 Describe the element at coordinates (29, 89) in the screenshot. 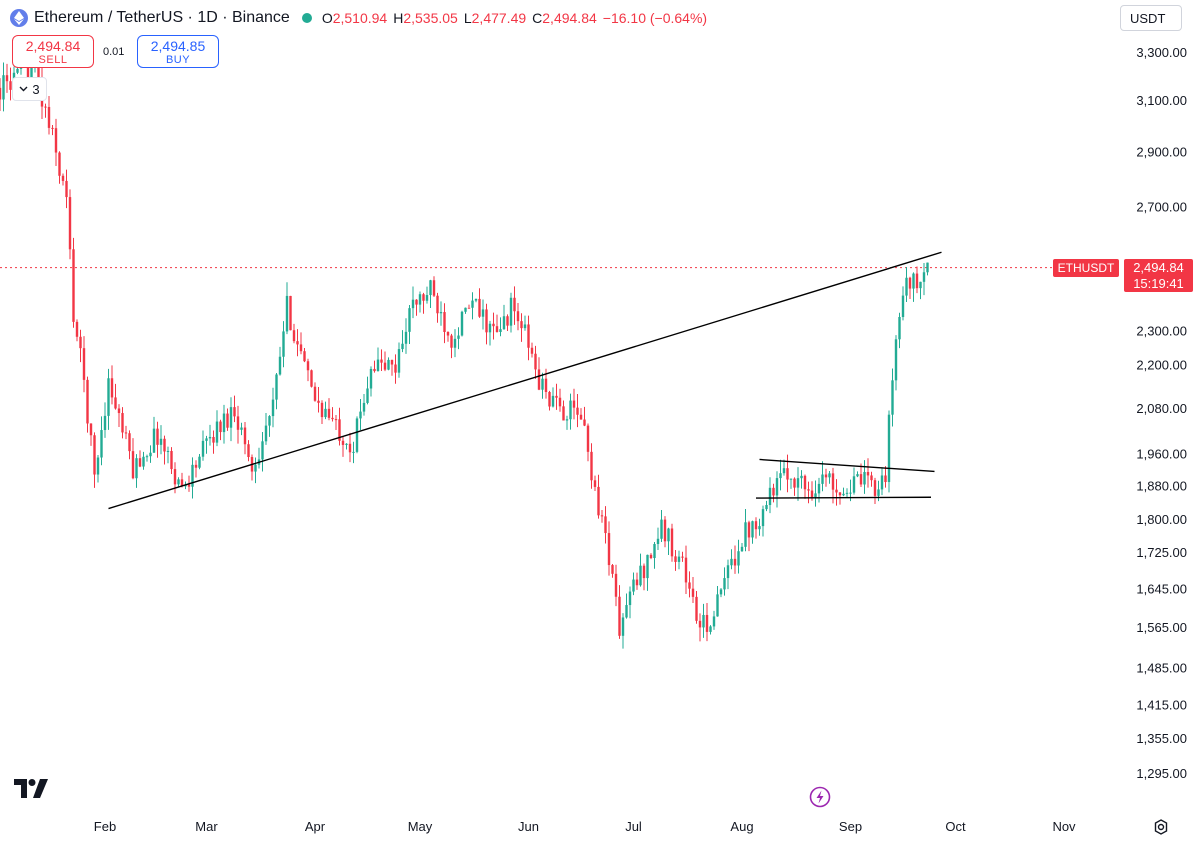

I see `indicators-toggle-button: 3` at that location.